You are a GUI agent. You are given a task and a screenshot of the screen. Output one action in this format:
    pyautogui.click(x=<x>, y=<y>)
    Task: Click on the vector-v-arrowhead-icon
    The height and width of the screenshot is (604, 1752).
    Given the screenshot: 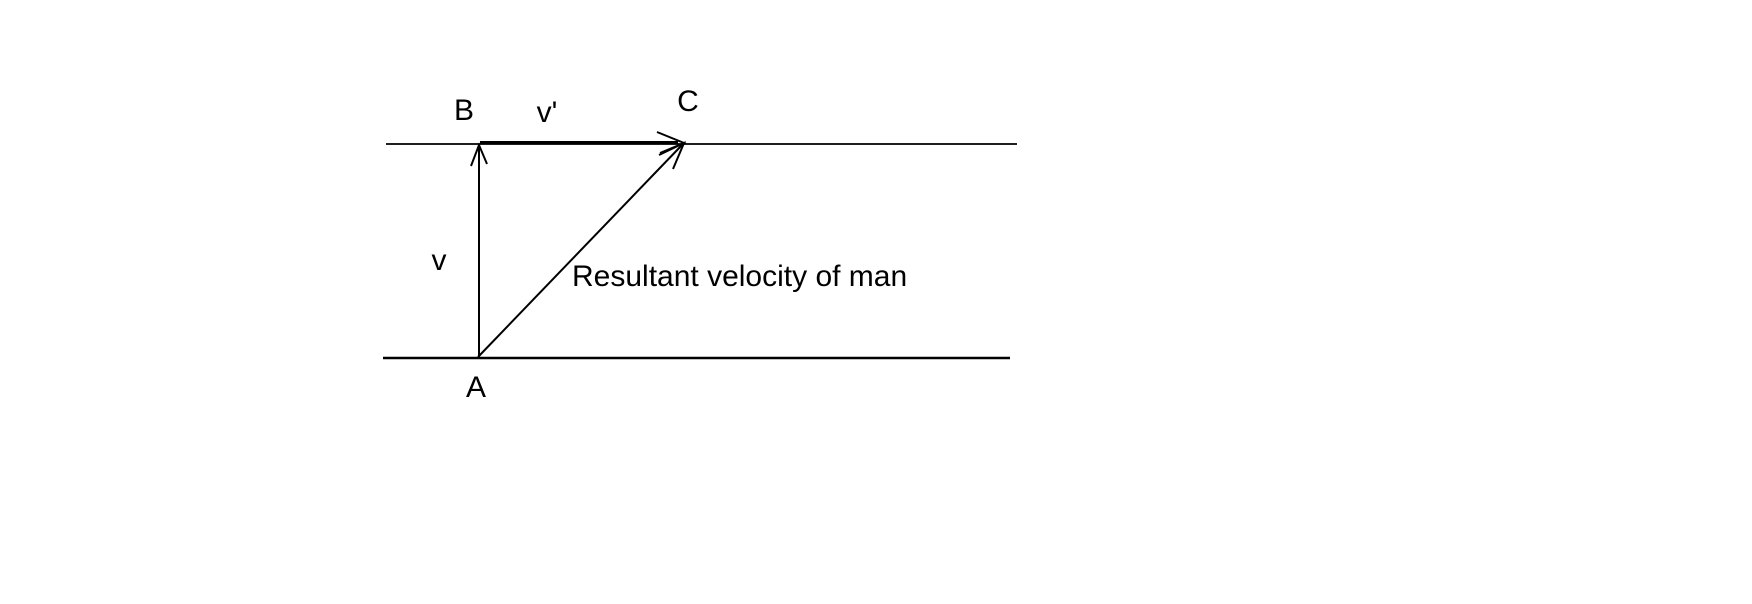 What is the action you would take?
    pyautogui.click(x=479, y=154)
    